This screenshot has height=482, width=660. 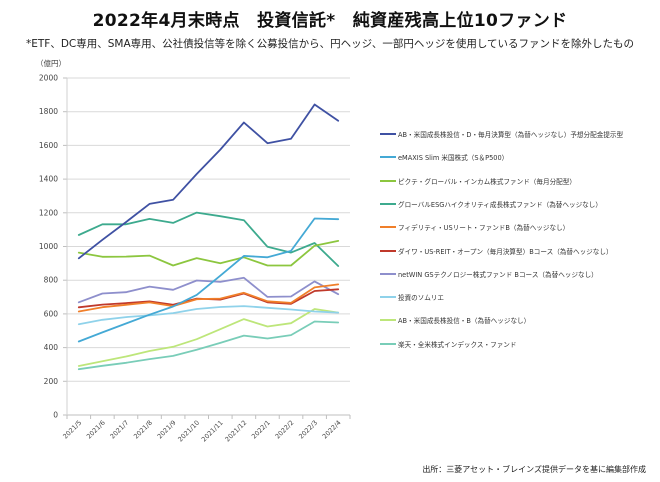 I want to click on x-tick-label: 2022/1, so click(x=261, y=430).